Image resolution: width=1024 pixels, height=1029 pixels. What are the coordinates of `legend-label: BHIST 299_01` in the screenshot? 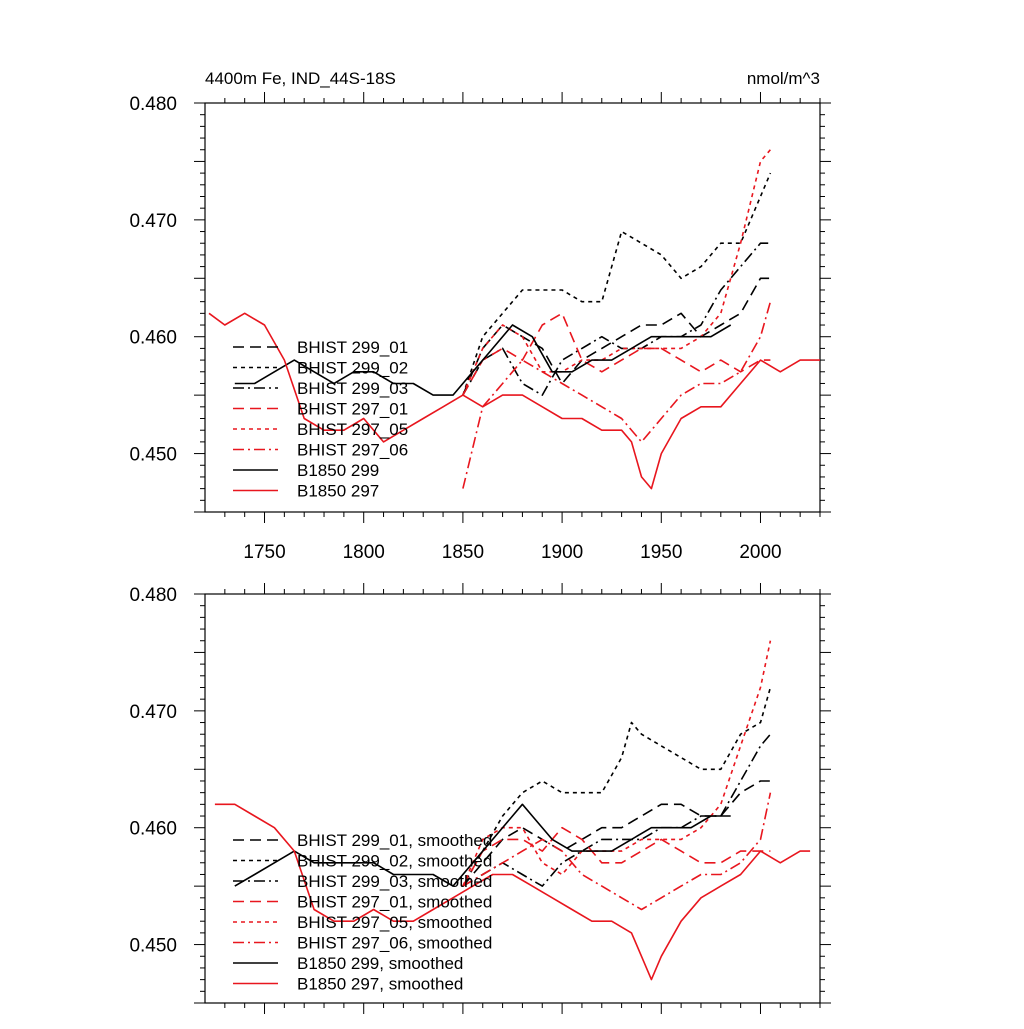 It's located at (352, 347).